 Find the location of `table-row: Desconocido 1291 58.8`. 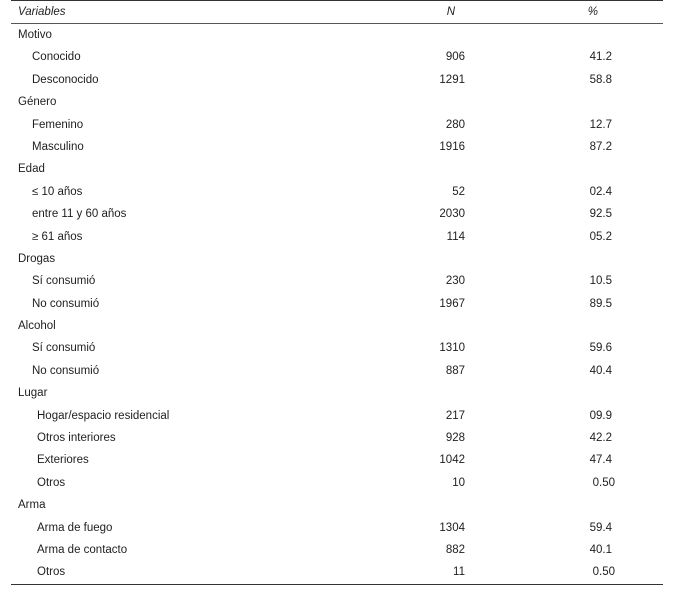

table-row: Desconocido 1291 58.8 is located at coordinates (337, 80).